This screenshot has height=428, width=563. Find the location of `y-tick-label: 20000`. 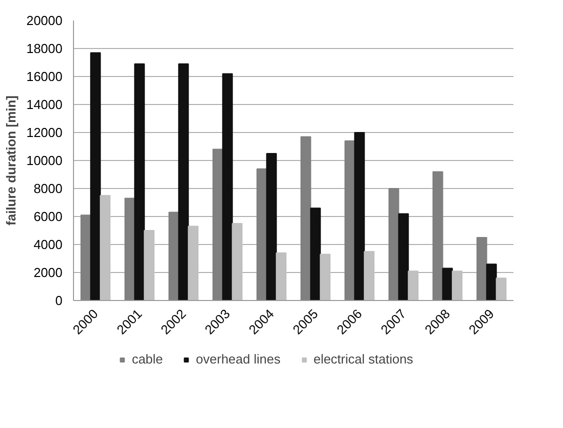

y-tick-label: 20000 is located at coordinates (44, 20).